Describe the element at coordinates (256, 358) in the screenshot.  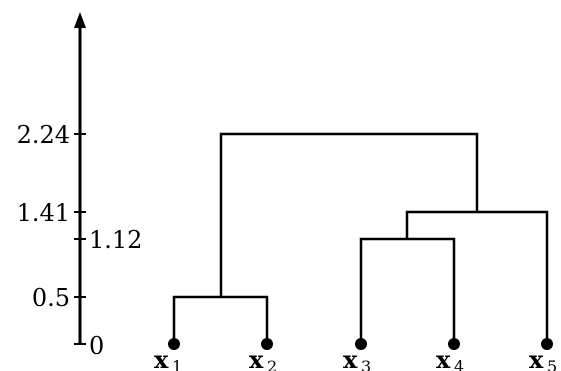
I see `leaf-label-x2-name: x` at that location.